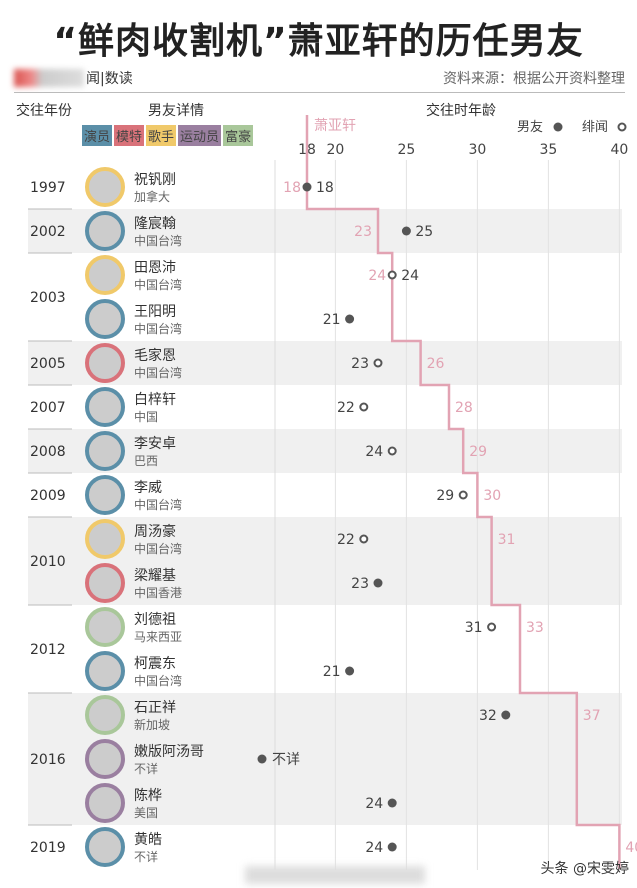 Image resolution: width=637 pixels, height=888 pixels. What do you see at coordinates (477, 150) in the screenshot?
I see `x-tick-label: 30` at bounding box center [477, 150].